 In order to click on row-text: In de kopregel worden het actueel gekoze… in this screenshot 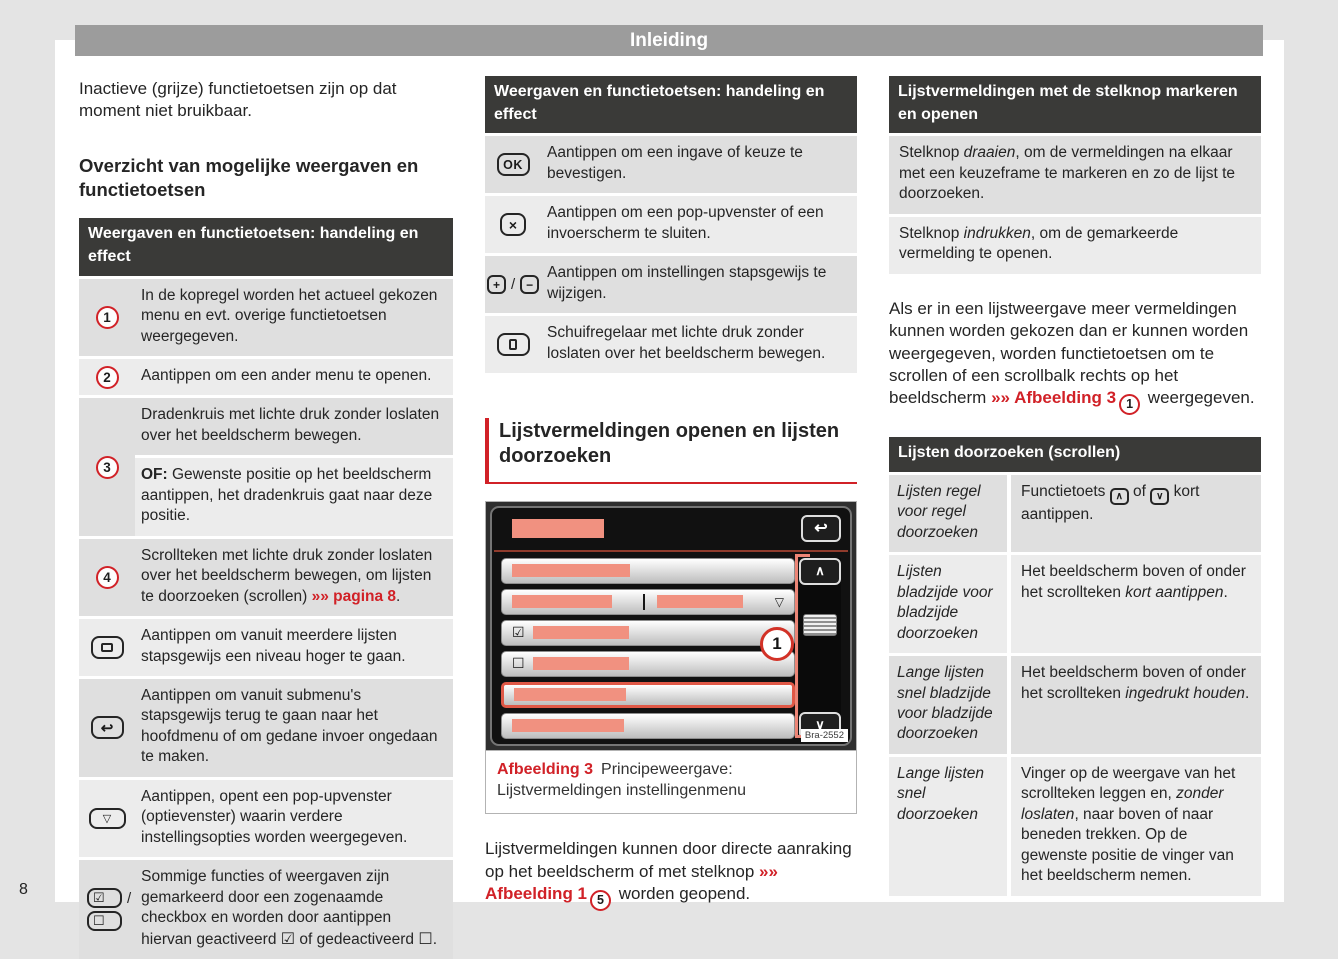, I will do `click(289, 315)`.